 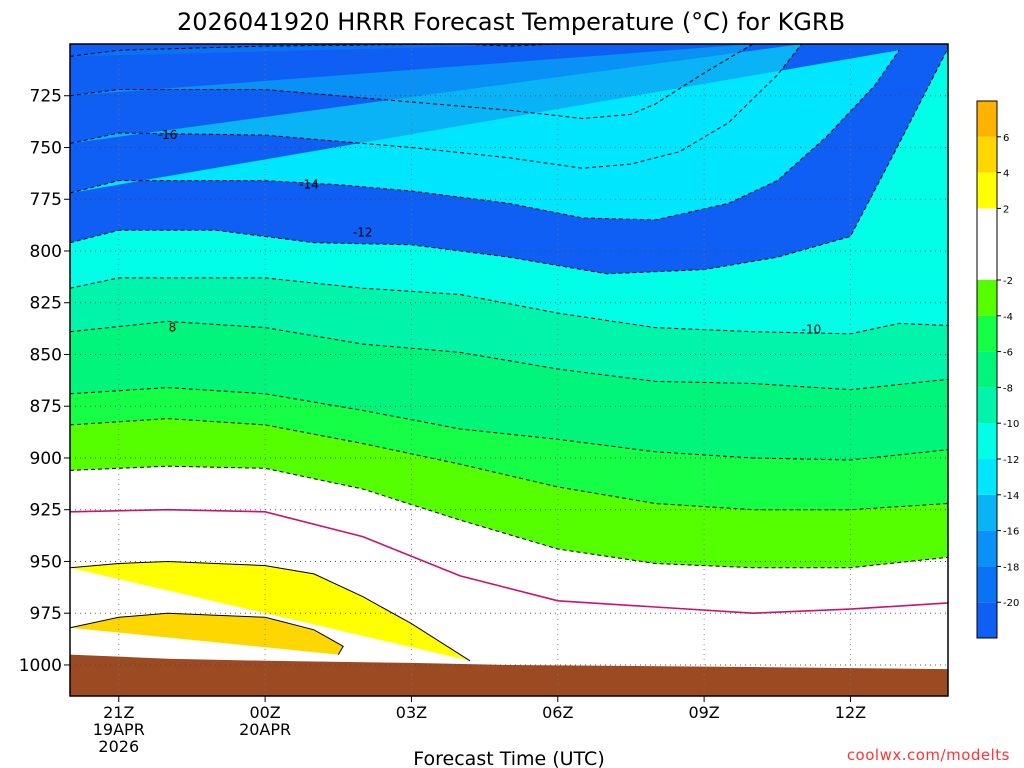 I want to click on contour-label: -10, so click(x=812, y=330).